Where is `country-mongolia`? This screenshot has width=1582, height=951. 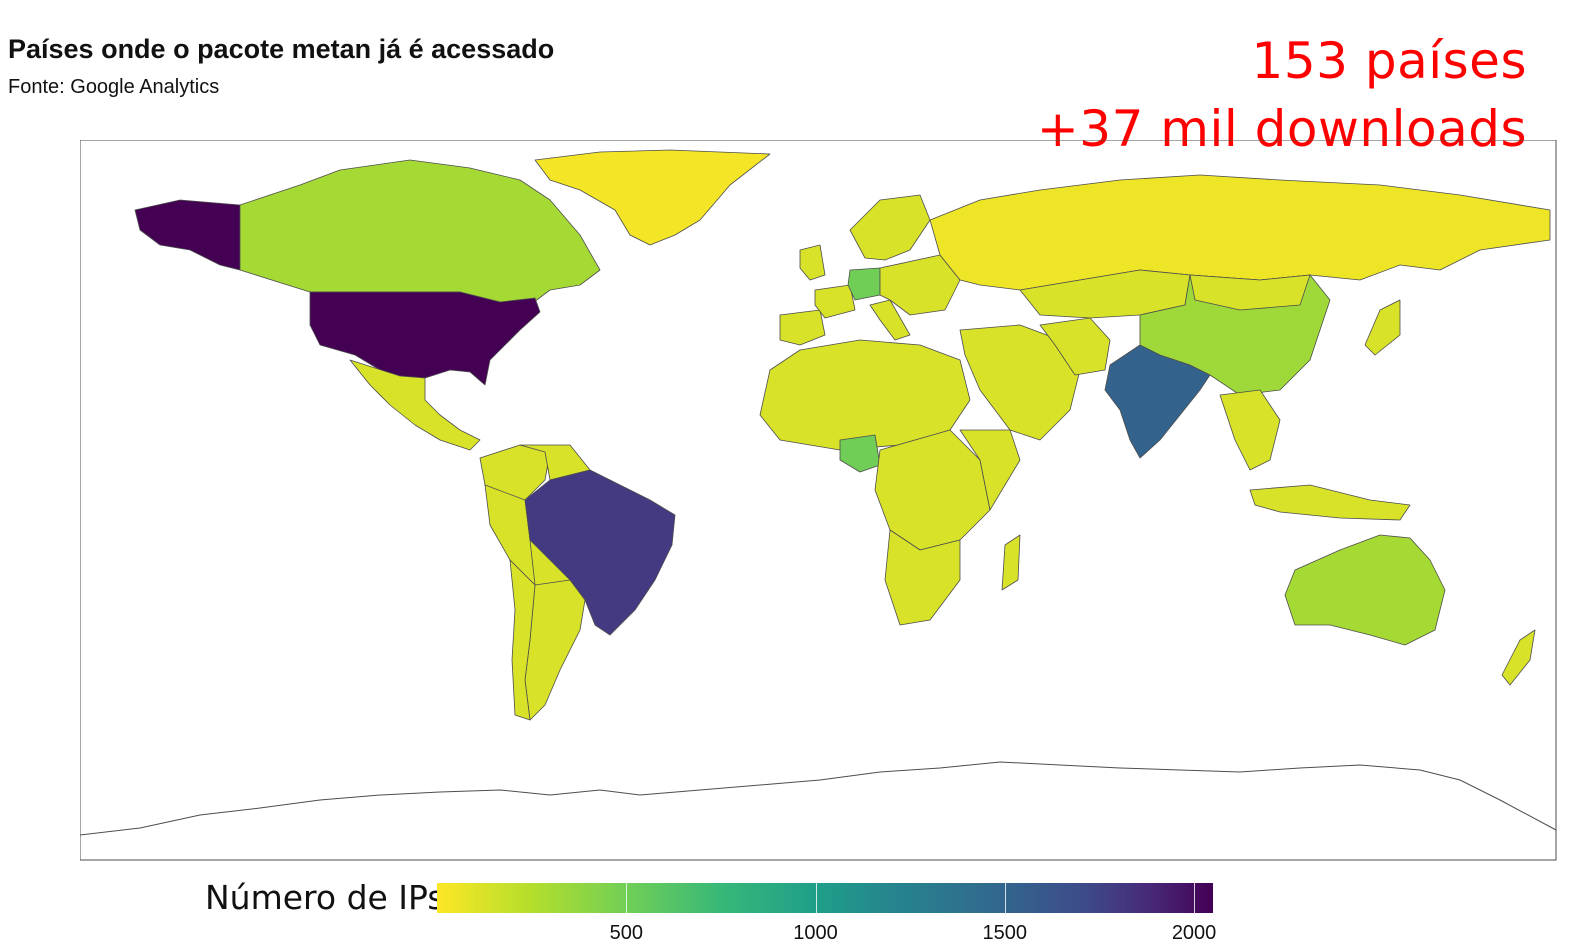 country-mongolia is located at coordinates (1250, 292).